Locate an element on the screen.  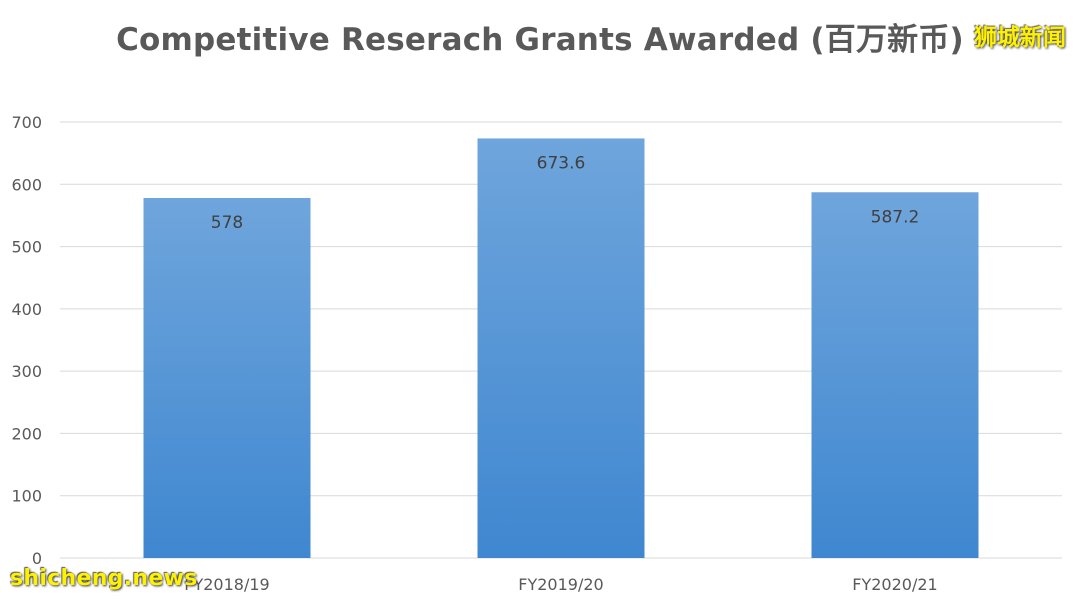
x-tick-label: FY2019/20 is located at coordinates (560, 584).